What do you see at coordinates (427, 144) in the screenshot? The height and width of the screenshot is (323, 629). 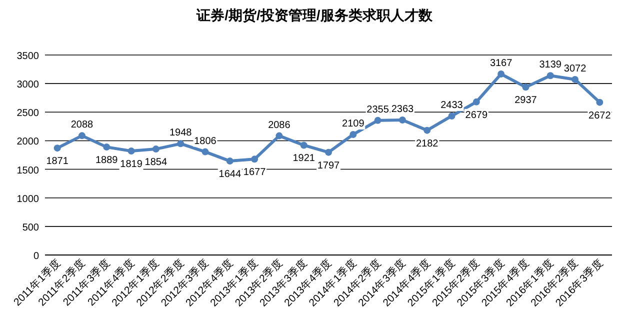 I see `data-label: 2182` at bounding box center [427, 144].